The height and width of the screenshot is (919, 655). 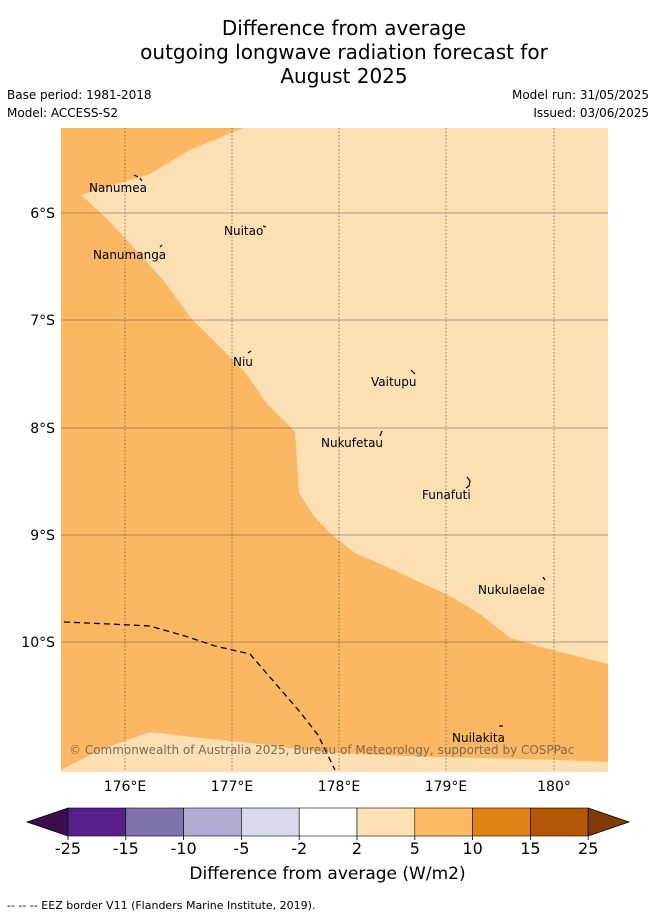 What do you see at coordinates (126, 848) in the screenshot?
I see `colorbar-tick-label: -15` at bounding box center [126, 848].